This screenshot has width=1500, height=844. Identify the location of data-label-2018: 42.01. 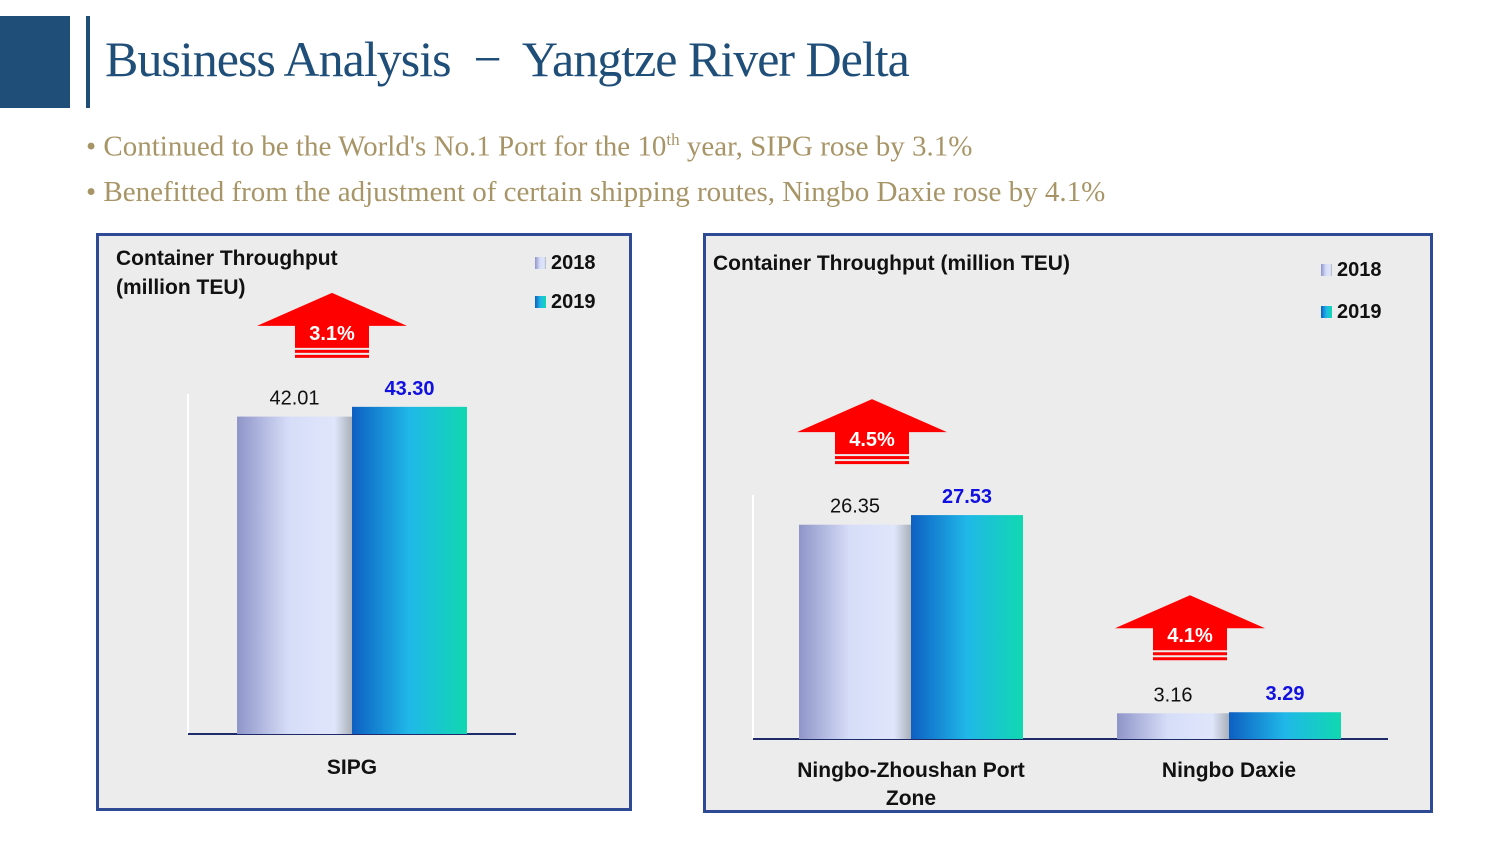
(294, 399).